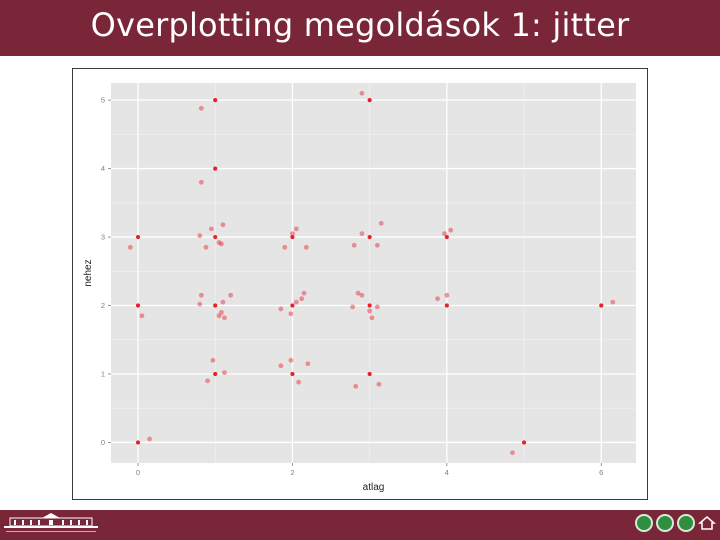 The height and width of the screenshot is (540, 720). What do you see at coordinates (676, 525) in the screenshot?
I see `footer-navigation` at bounding box center [676, 525].